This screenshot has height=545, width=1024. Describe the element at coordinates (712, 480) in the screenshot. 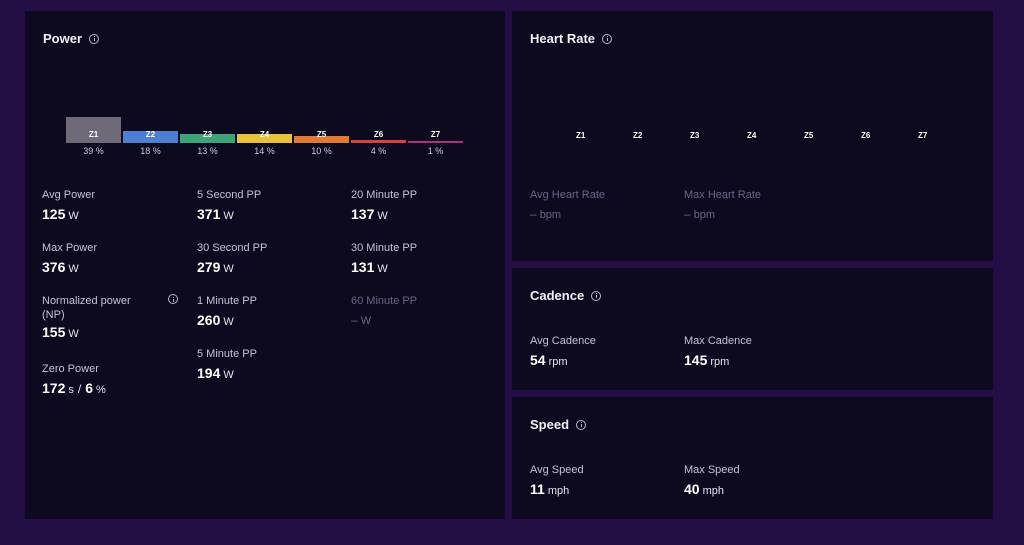

I see `max-speed-metric: Max Speed 40 mph` at that location.